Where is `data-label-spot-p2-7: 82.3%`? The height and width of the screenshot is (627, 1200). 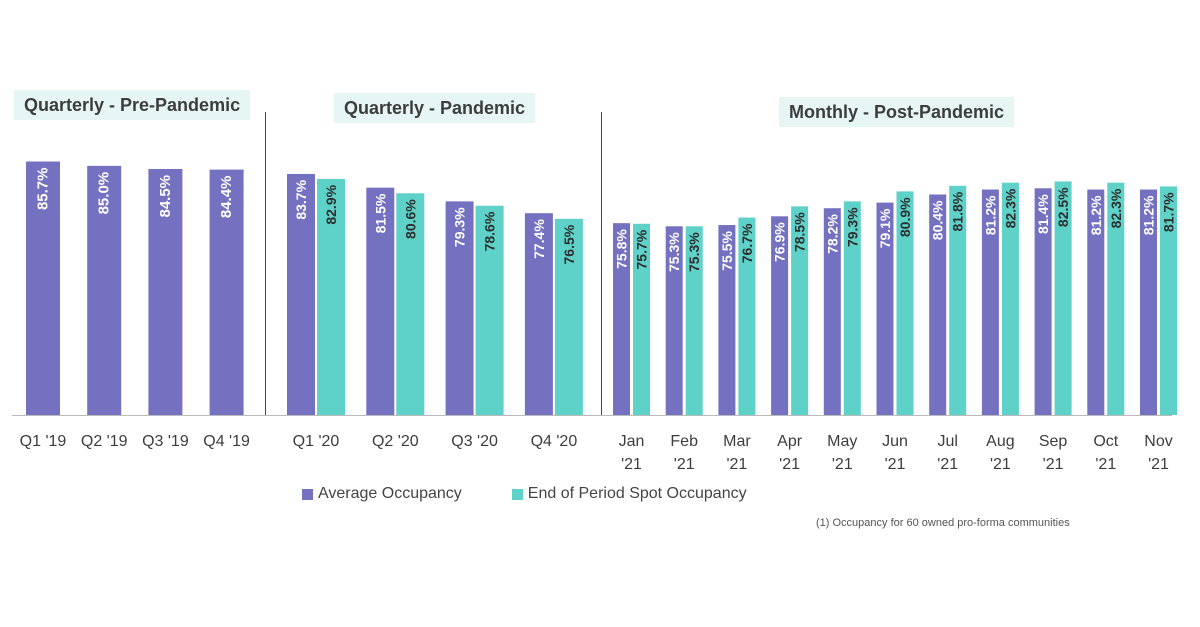 data-label-spot-p2-7: 82.3% is located at coordinates (1010, 208).